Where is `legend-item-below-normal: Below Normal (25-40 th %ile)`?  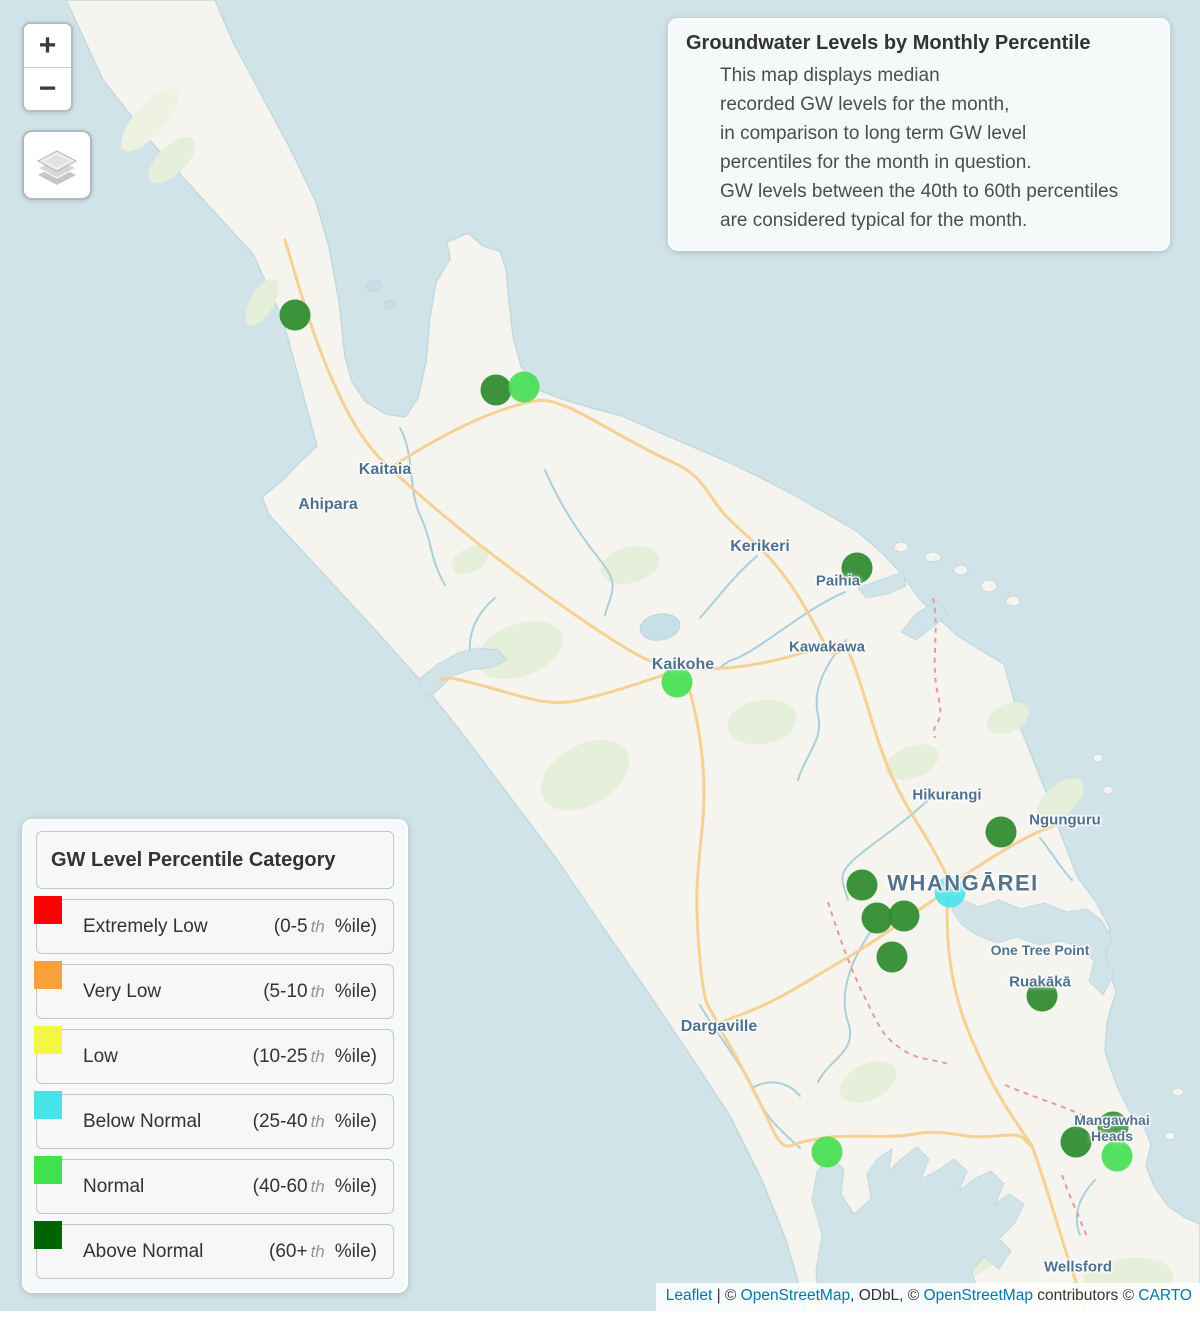 legend-item-below-normal: Below Normal (25-40 th %ile) is located at coordinates (214, 1120).